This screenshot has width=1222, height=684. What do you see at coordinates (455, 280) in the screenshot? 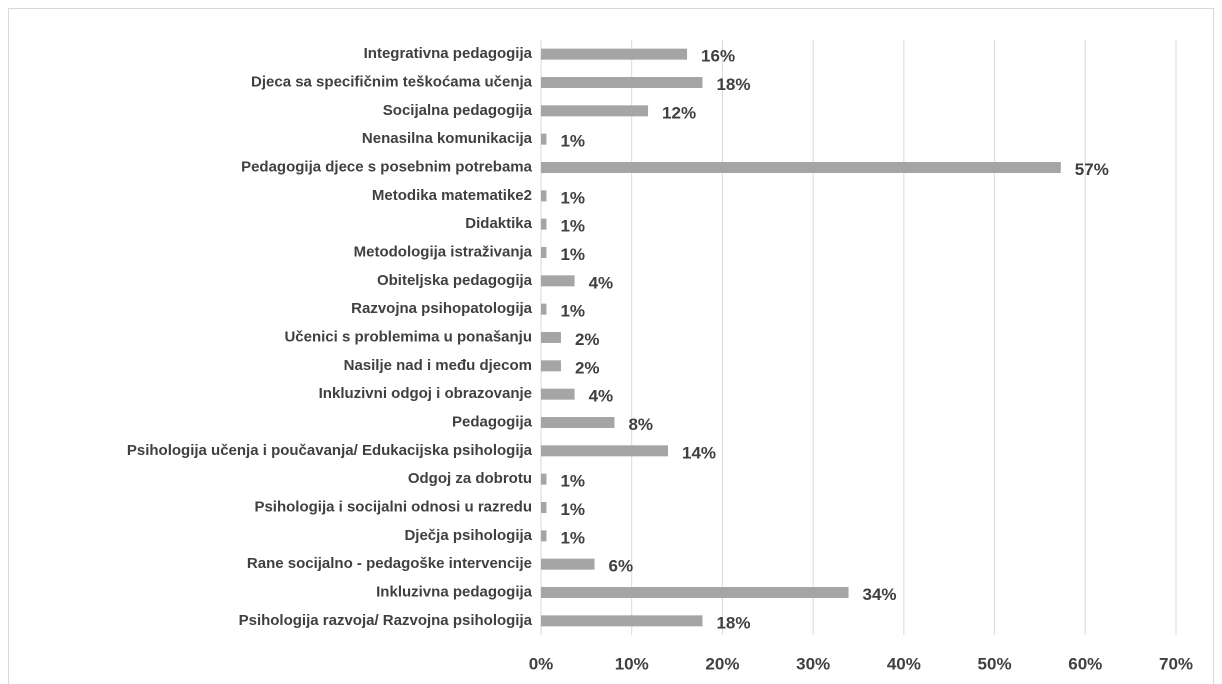
I see `category-label: Obiteljska pedagogija` at bounding box center [455, 280].